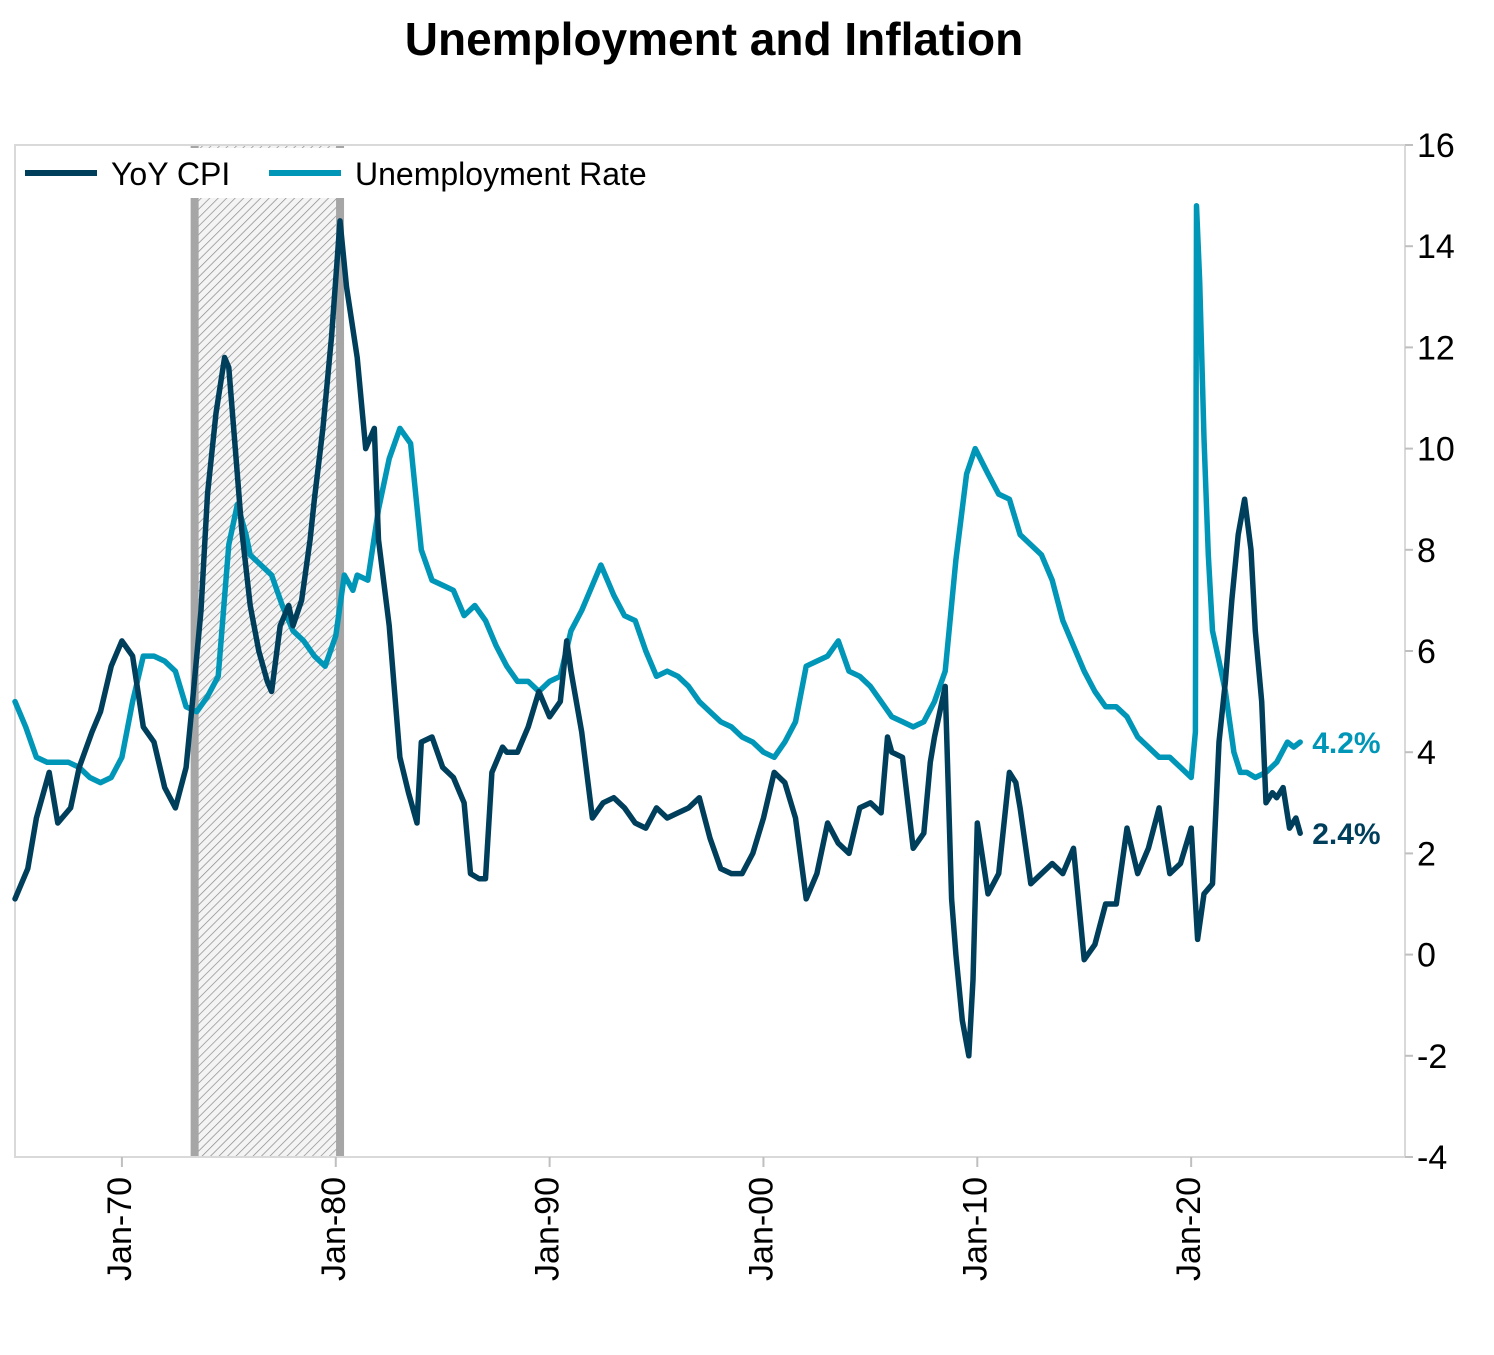 This screenshot has width=1494, height=1355. Describe the element at coordinates (1436, 450) in the screenshot. I see `y-tick-label: 10` at that location.